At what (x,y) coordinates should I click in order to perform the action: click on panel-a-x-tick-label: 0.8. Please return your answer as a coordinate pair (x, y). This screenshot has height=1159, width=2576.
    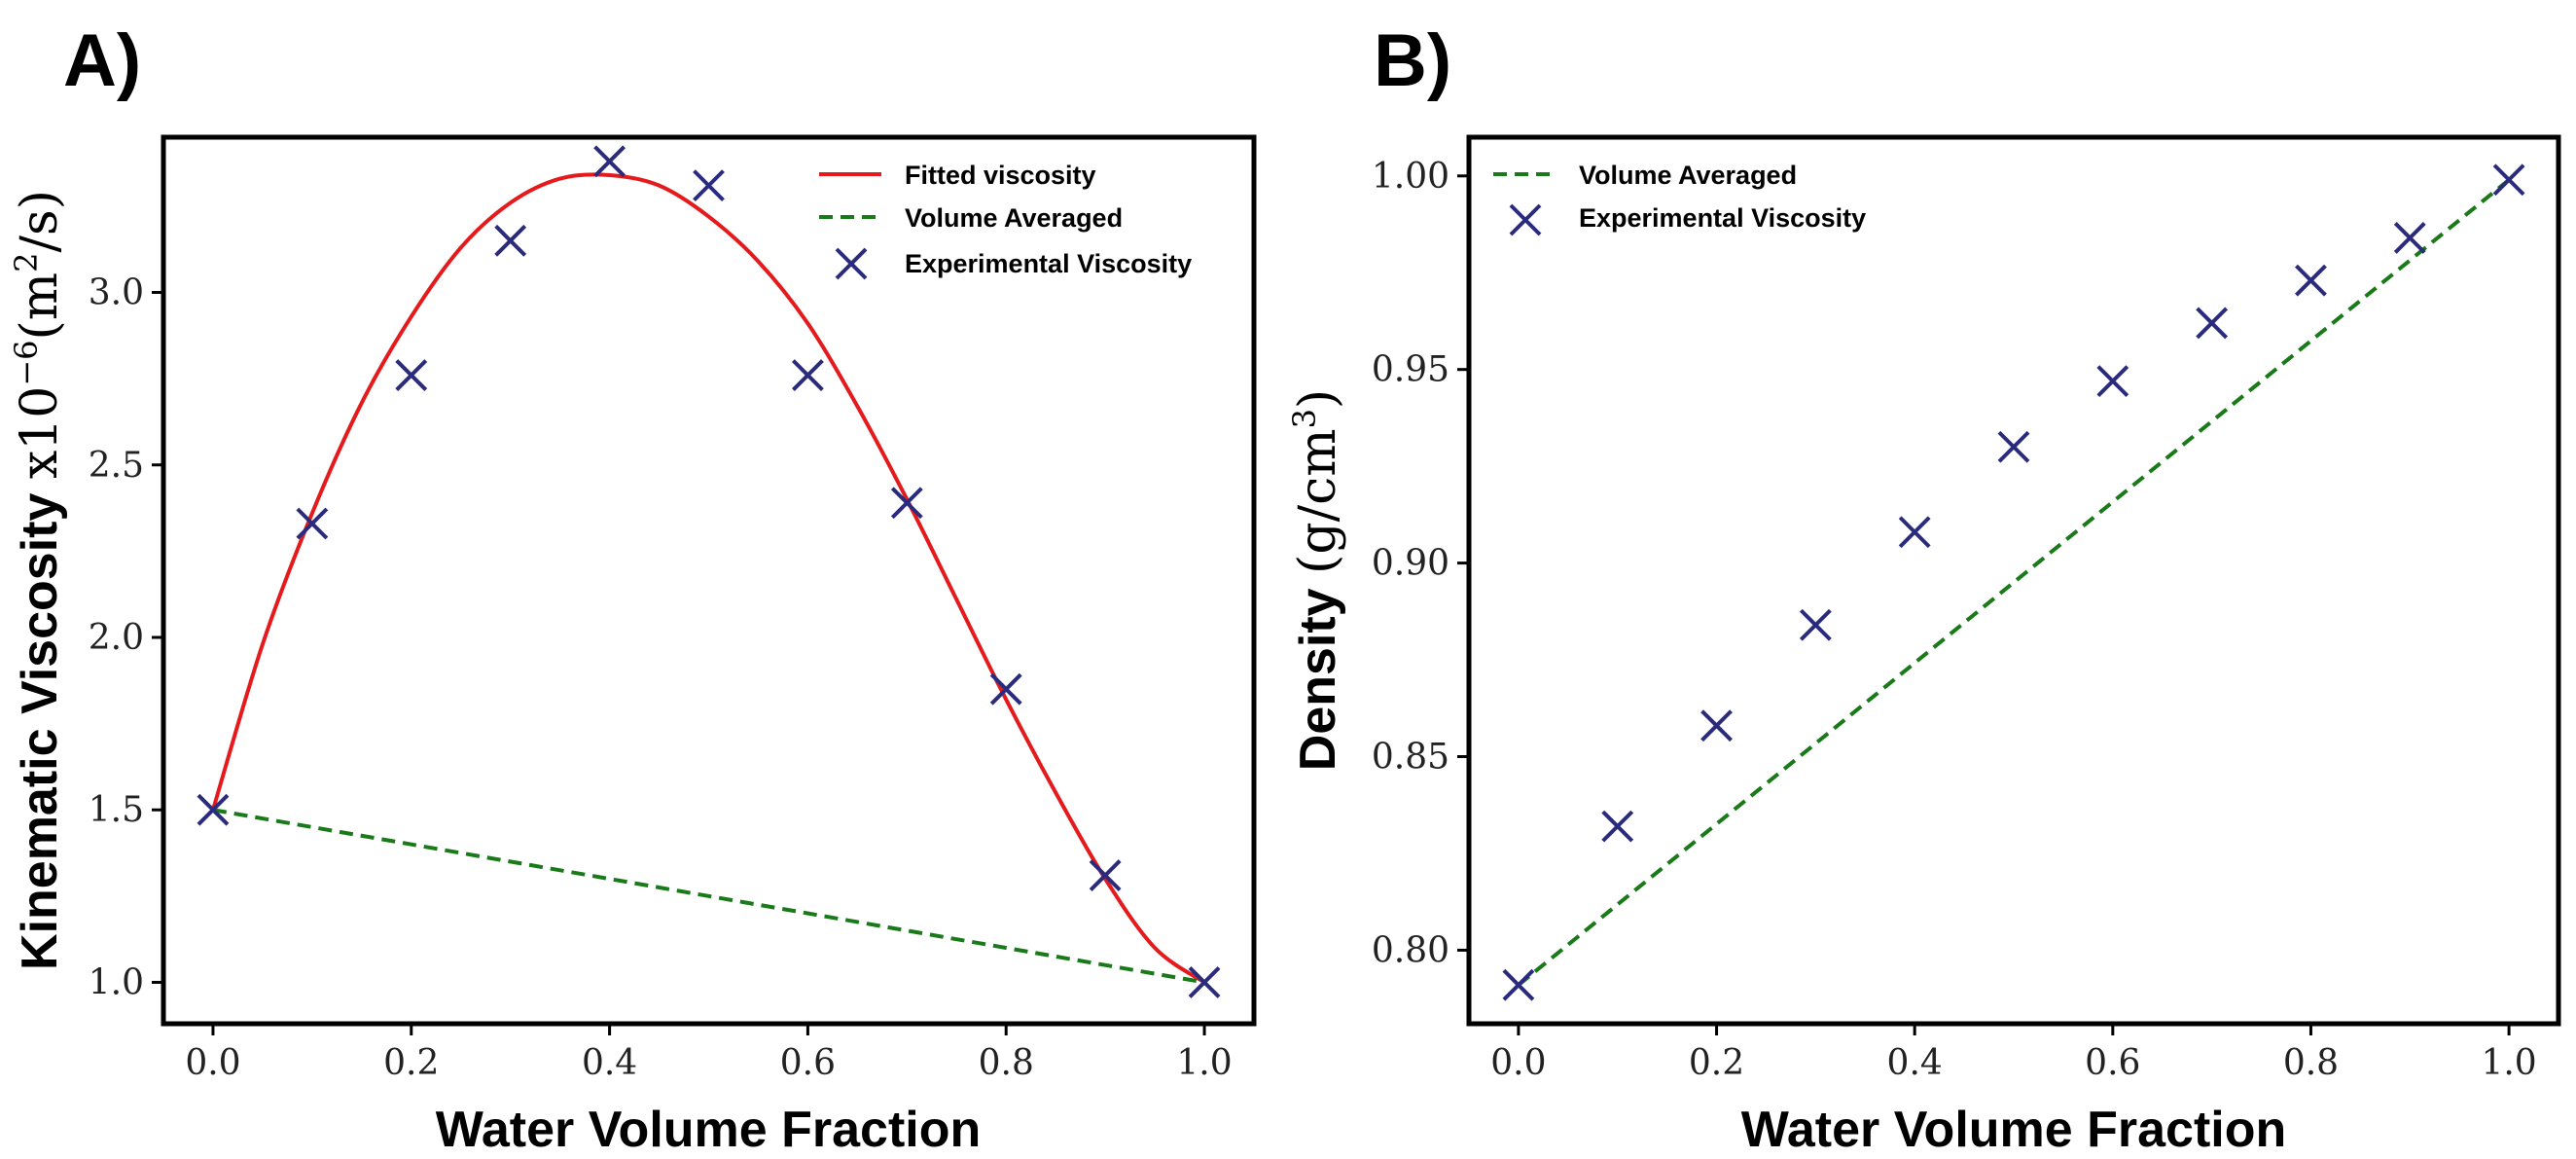
    Looking at the image, I should click on (1007, 1063).